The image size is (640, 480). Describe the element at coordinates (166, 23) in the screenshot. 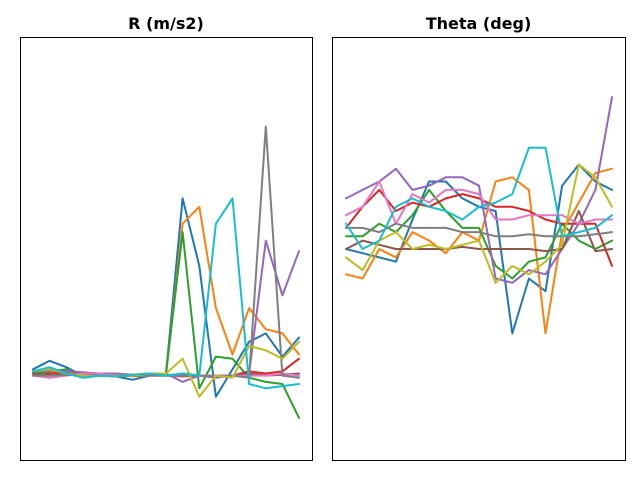

I see `panel-r-title: R (m/s2)` at that location.